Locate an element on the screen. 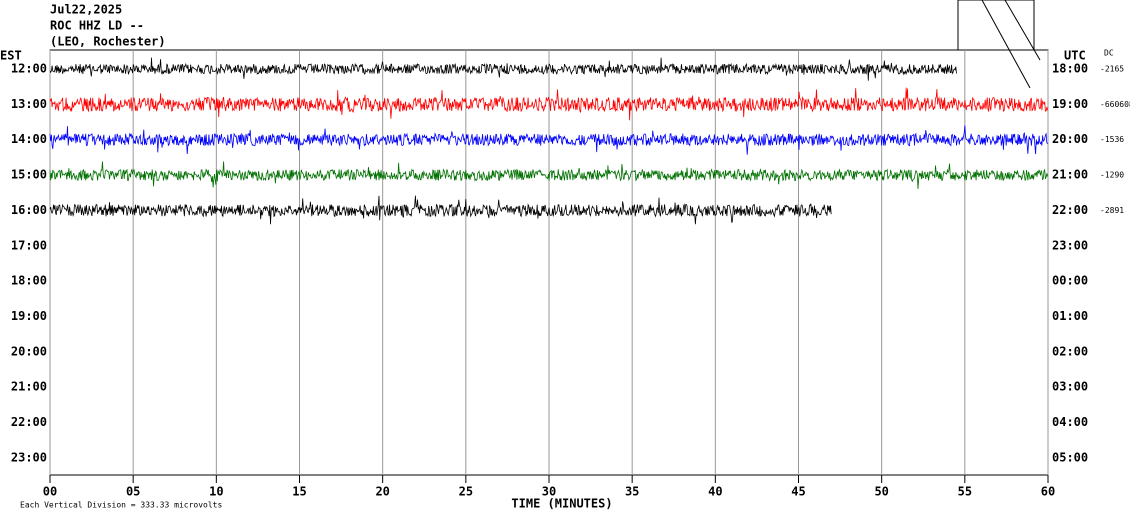 Image resolution: width=1130 pixels, height=519 pixels. est-label: 22:00 is located at coordinates (29, 422).